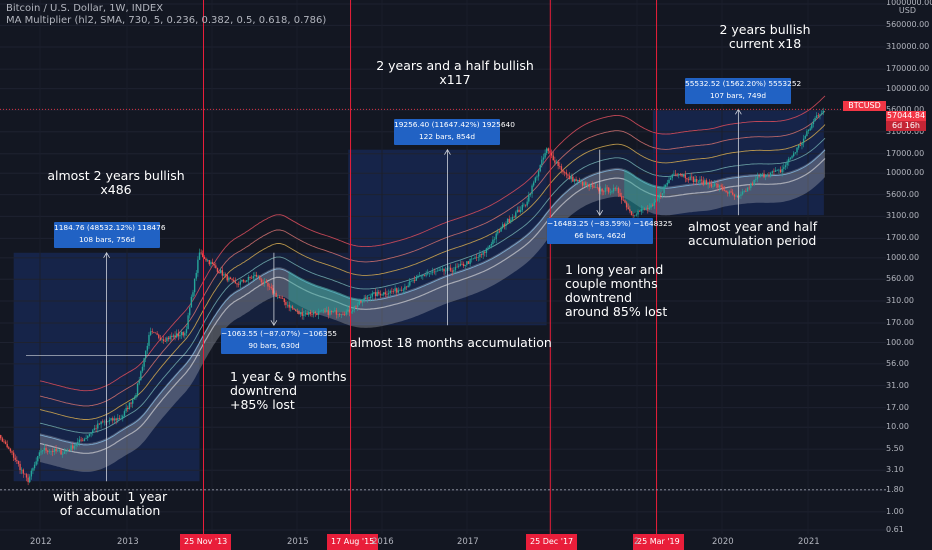 This screenshot has height=550, width=932. I want to click on chart-symbol-title: Bitcoin / U.S. Dollar, 1W, INDEX, so click(85, 8).